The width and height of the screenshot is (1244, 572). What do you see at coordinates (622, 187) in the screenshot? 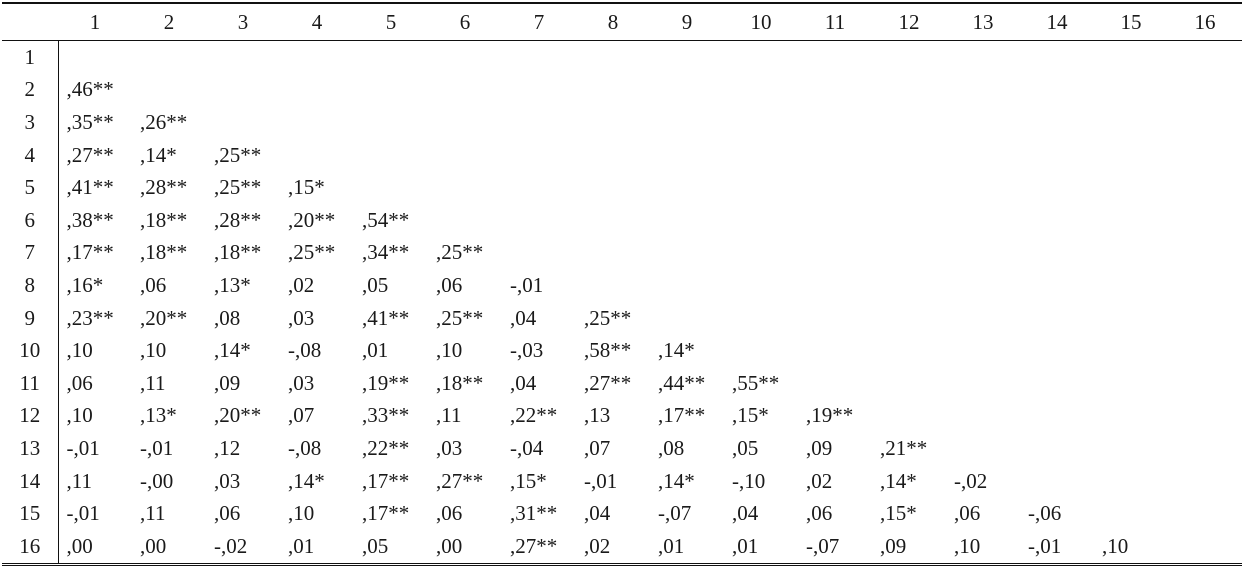
I see `table-row: 5 ,41** ,28** ,25** ,15*` at bounding box center [622, 187].